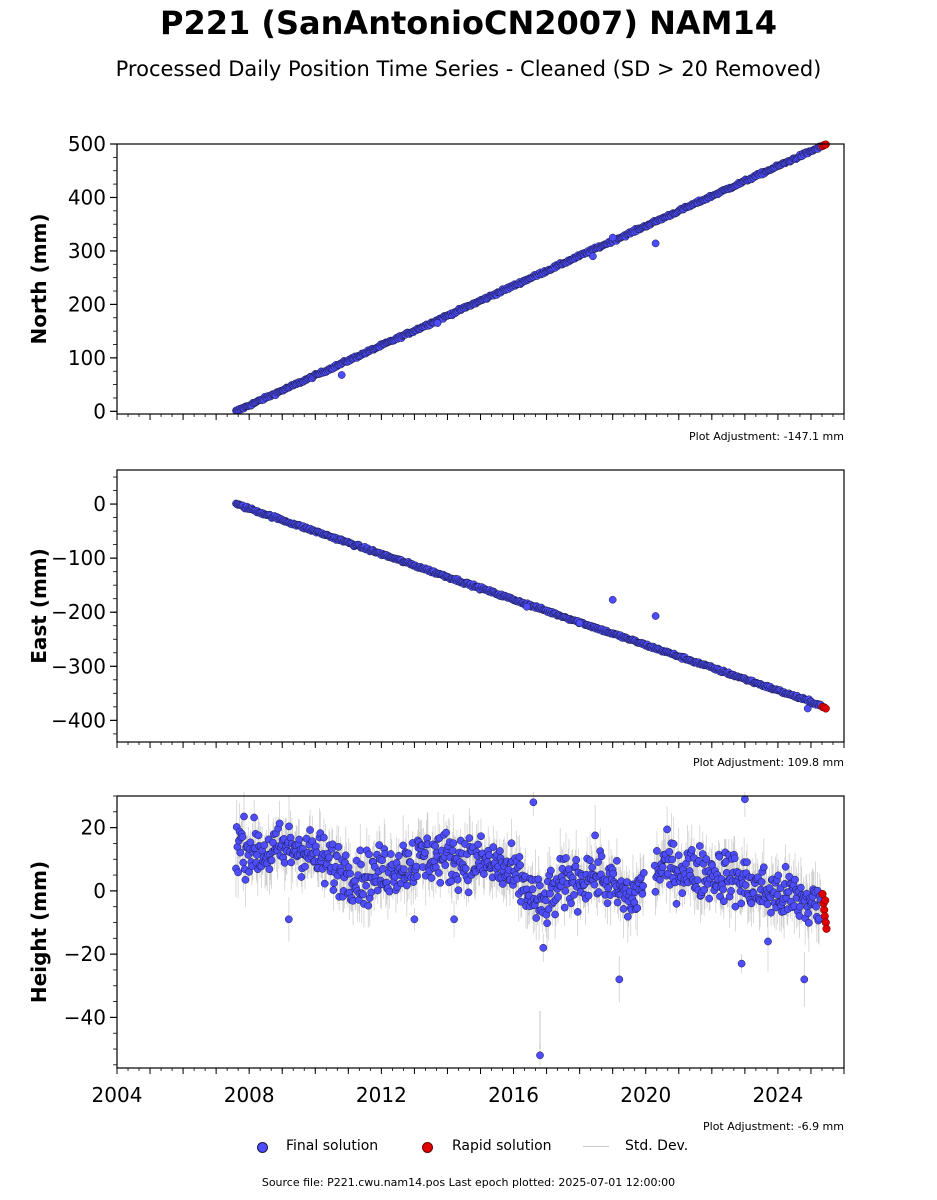 The height and width of the screenshot is (1200, 937). What do you see at coordinates (768, 762) in the screenshot?
I see `plot-adjustment-note: Plot Adjustment: 109.8 mm` at bounding box center [768, 762].